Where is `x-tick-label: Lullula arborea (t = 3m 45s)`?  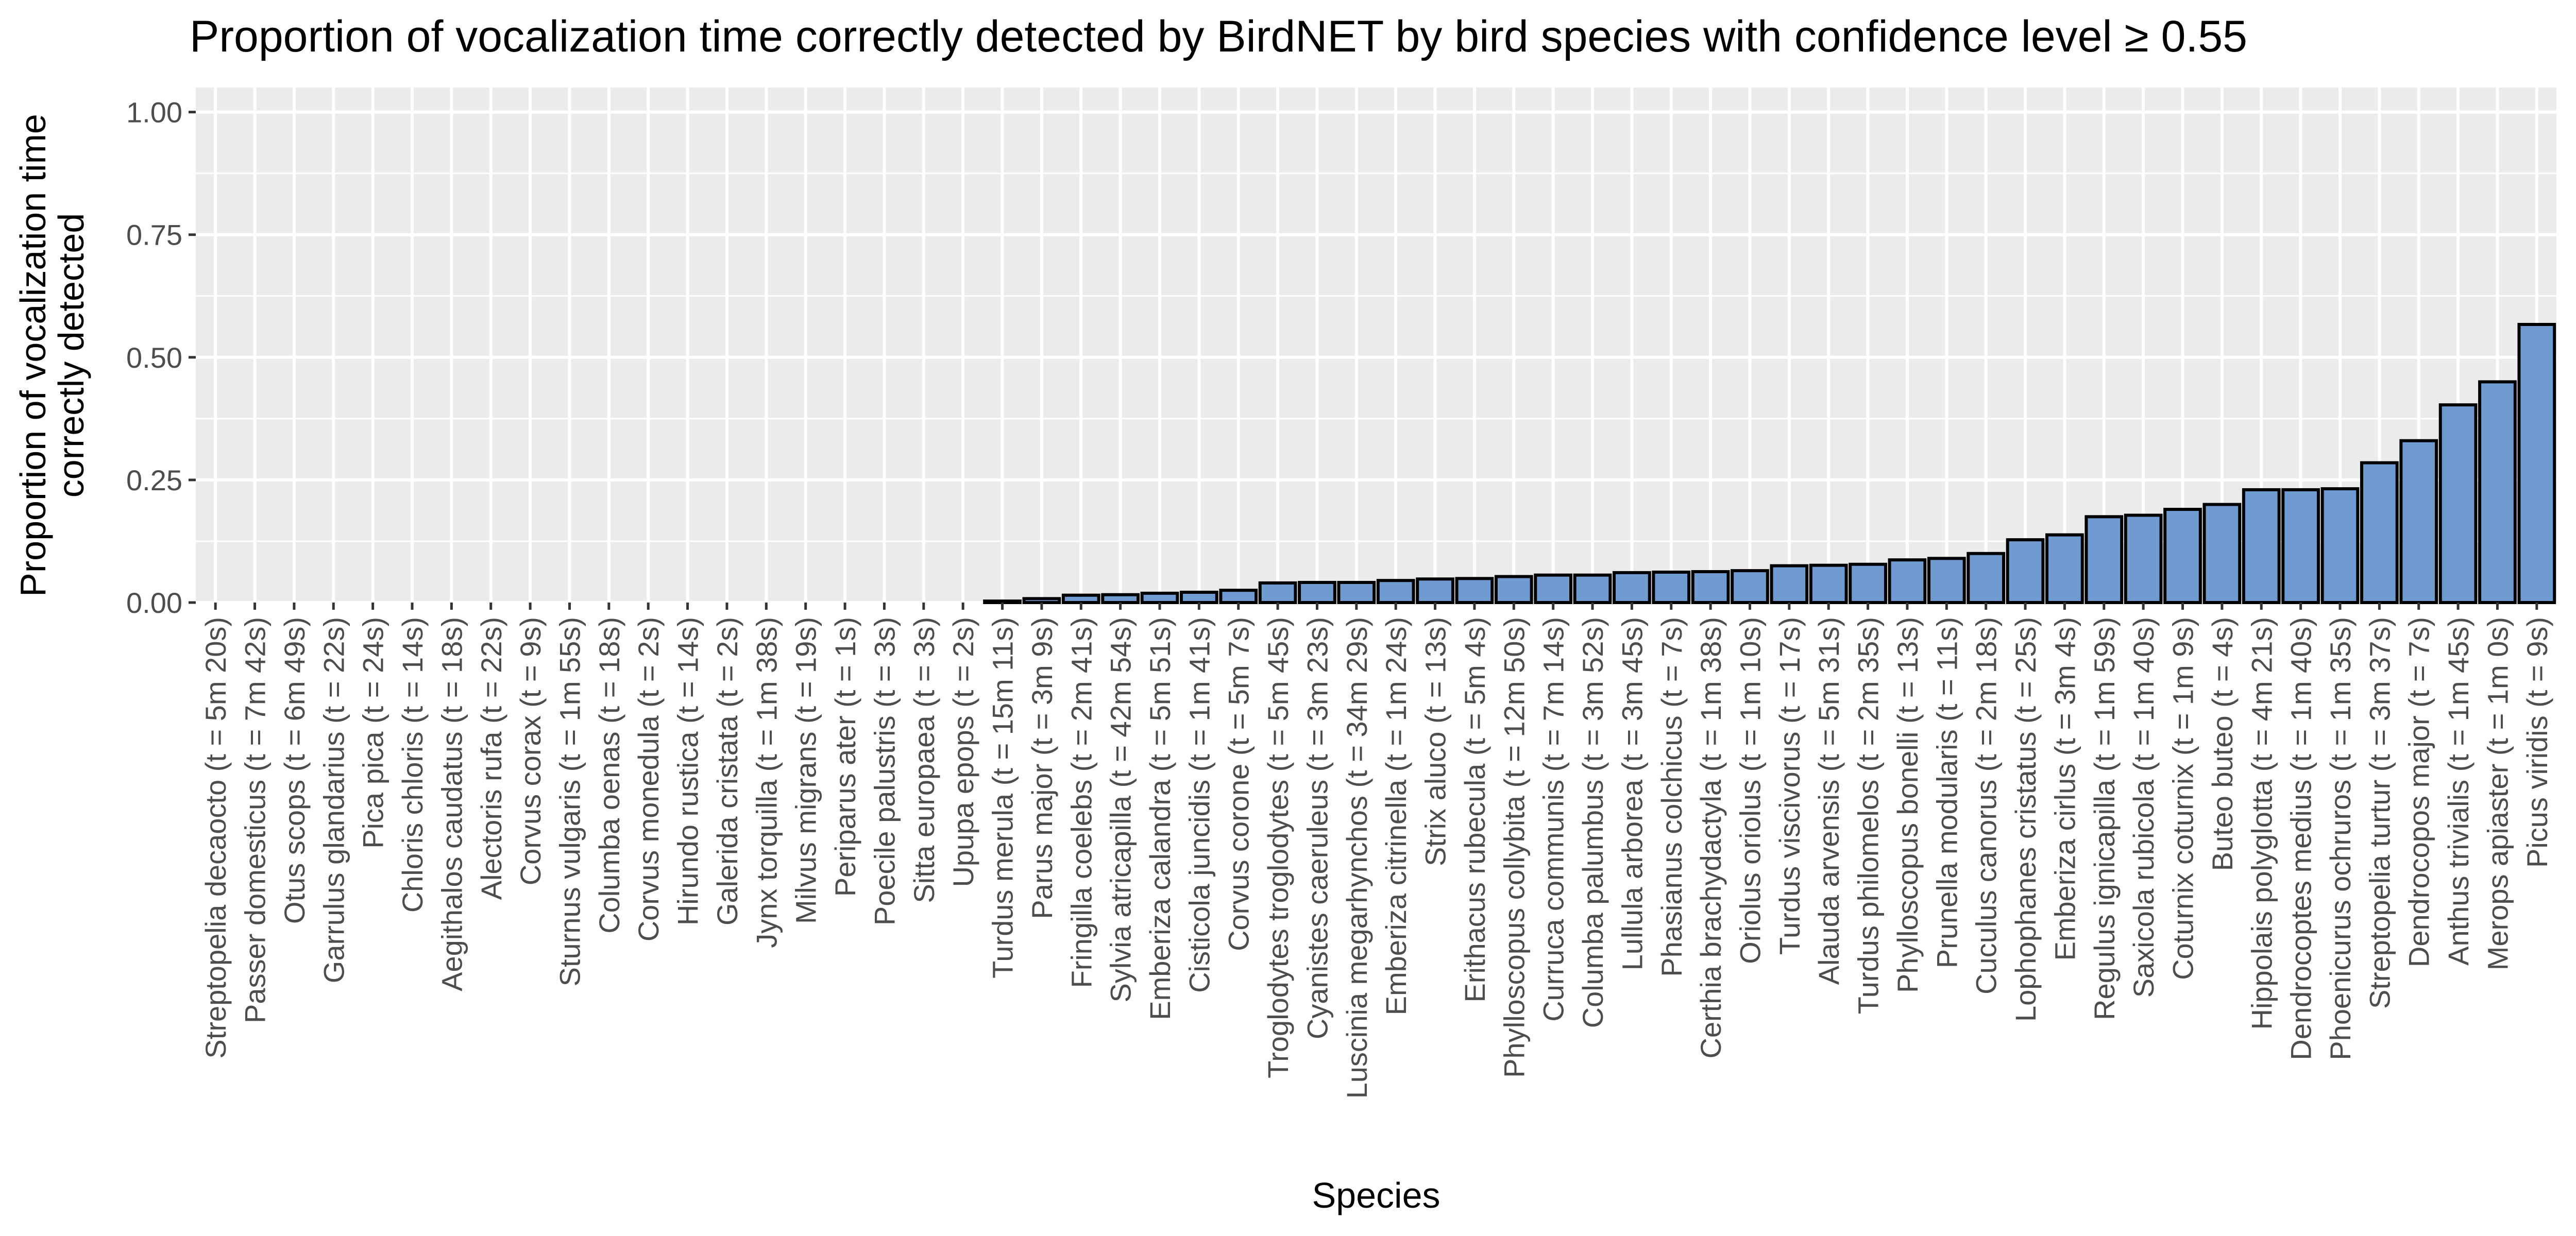
x-tick-label: Lullula arborea (t = 3m 45s) is located at coordinates (1632, 793).